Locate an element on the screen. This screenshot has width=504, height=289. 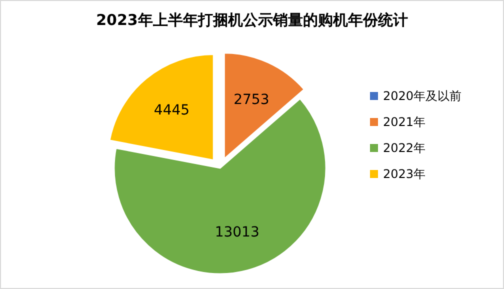
legend-label: 2023年 is located at coordinates (404, 174).